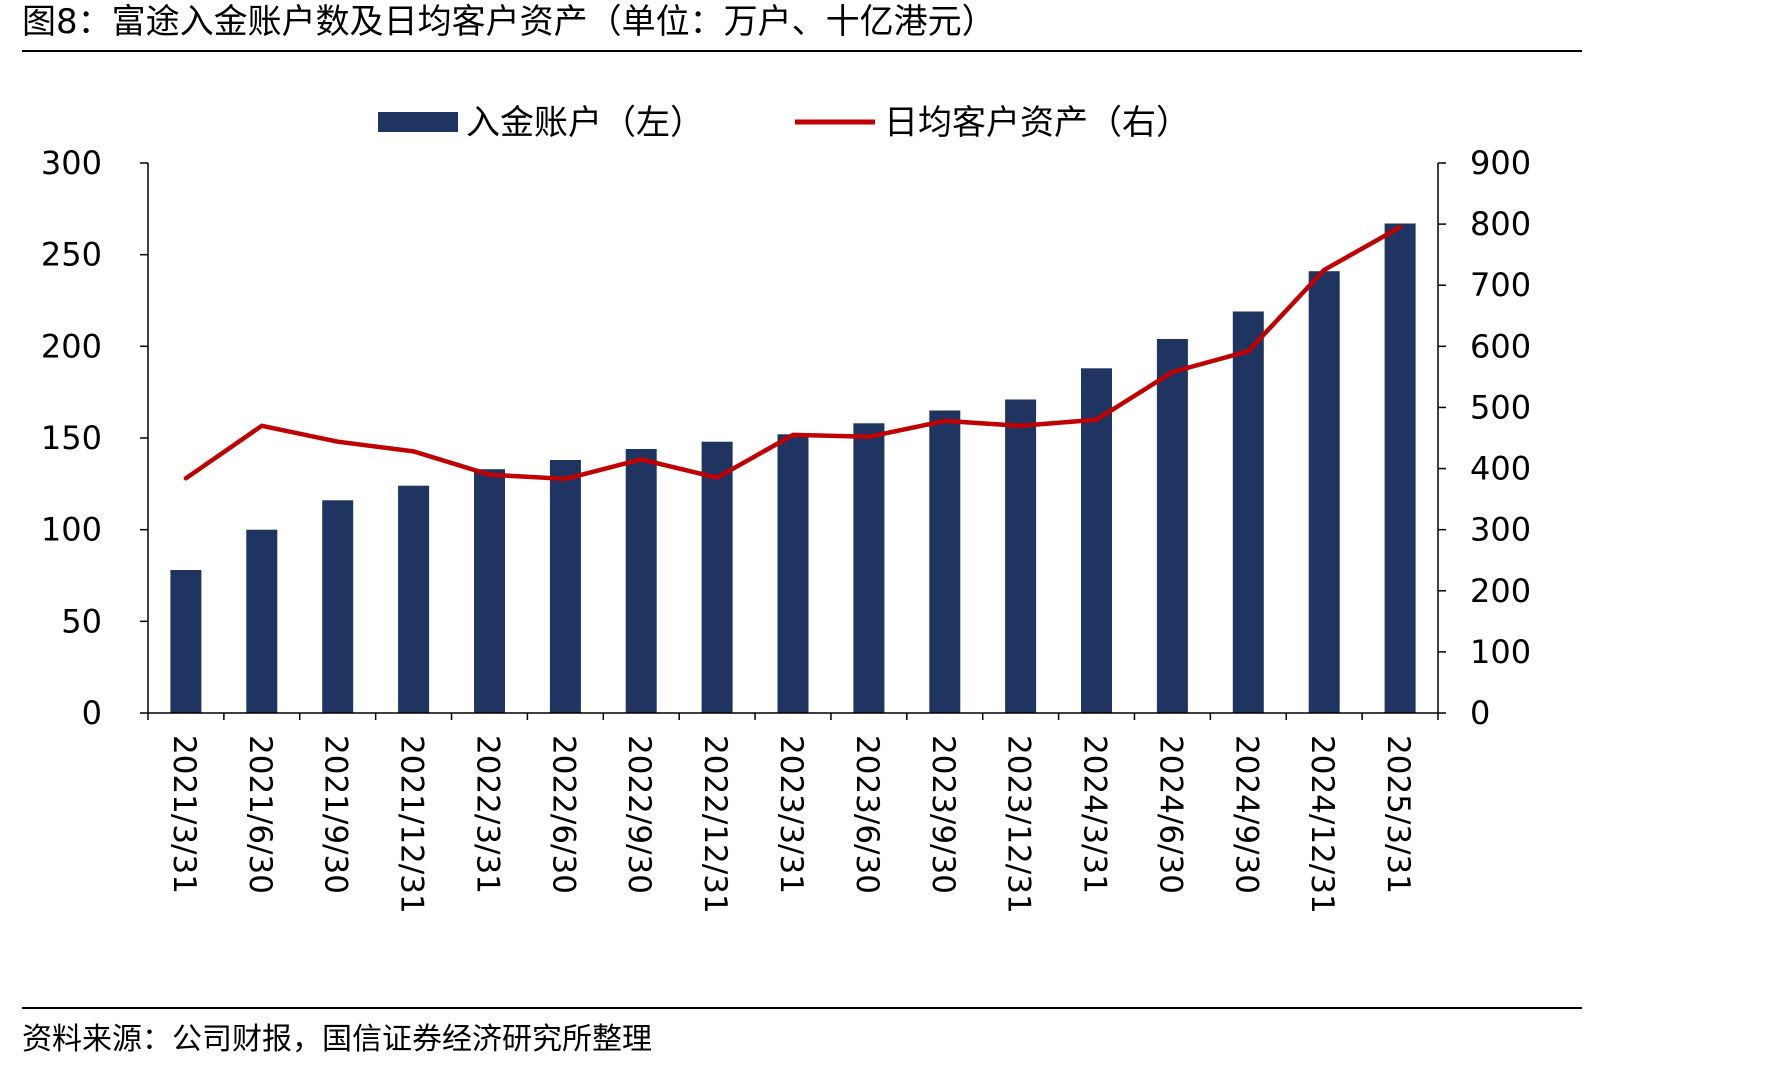 The width and height of the screenshot is (1771, 1069). I want to click on left-tick-label: 300, so click(71, 163).